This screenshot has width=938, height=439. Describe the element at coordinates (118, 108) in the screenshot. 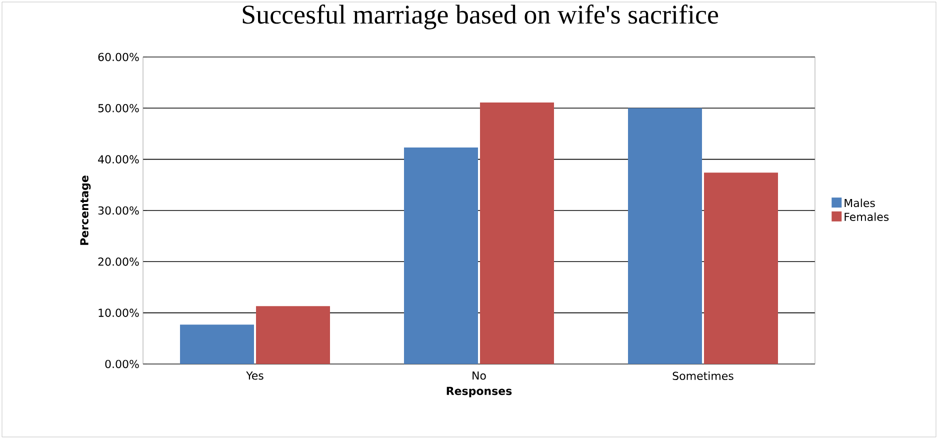

I see `y-tick-label: 50.00%` at that location.